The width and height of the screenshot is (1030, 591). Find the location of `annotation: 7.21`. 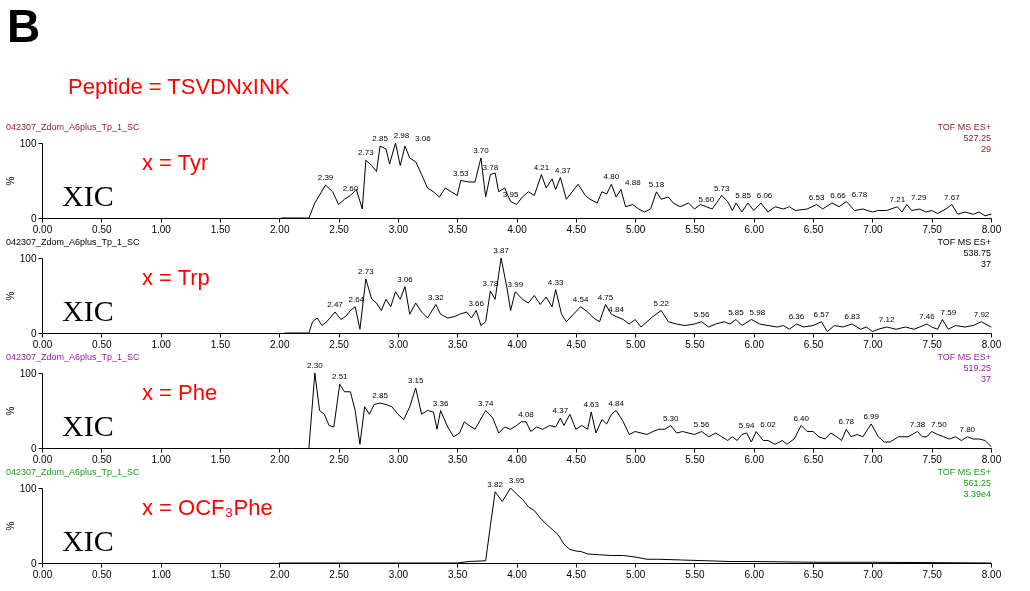

annotation: 7.21 is located at coordinates (897, 199).